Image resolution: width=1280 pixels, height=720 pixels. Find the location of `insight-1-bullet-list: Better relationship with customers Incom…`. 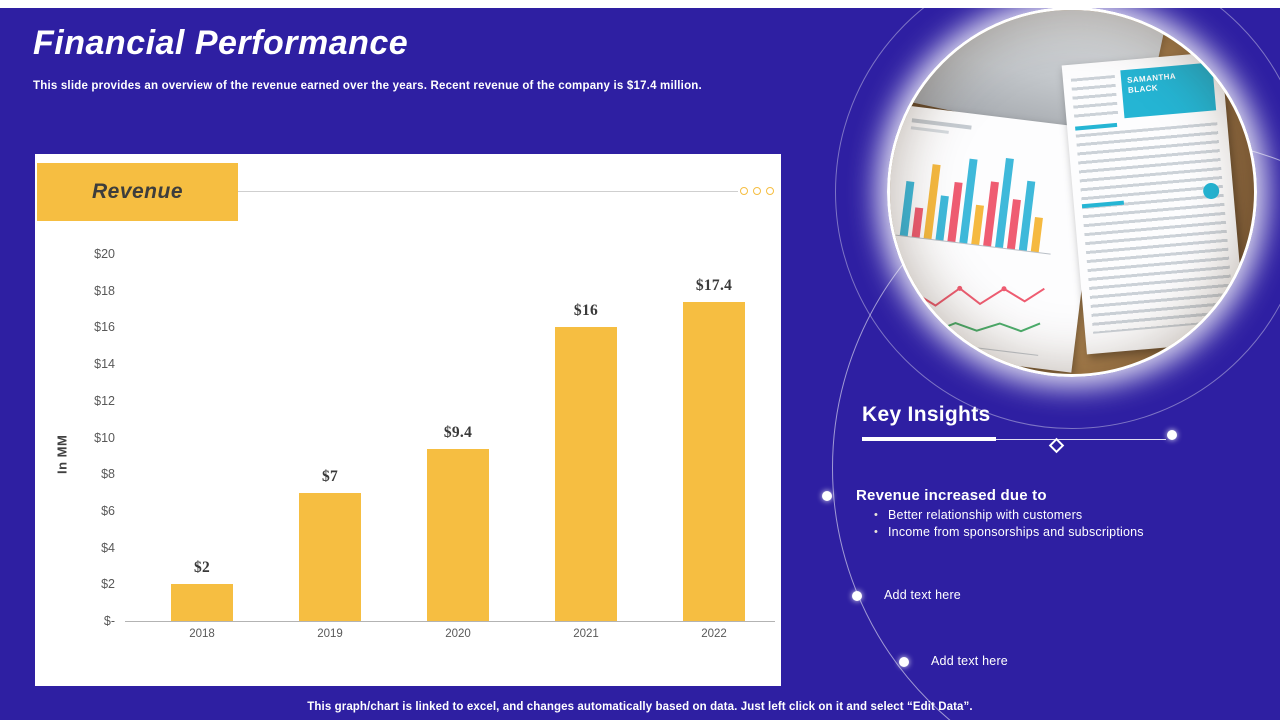

insight-1-bullet-list: Better relationship with customers Incom… is located at coordinates (1008, 523).